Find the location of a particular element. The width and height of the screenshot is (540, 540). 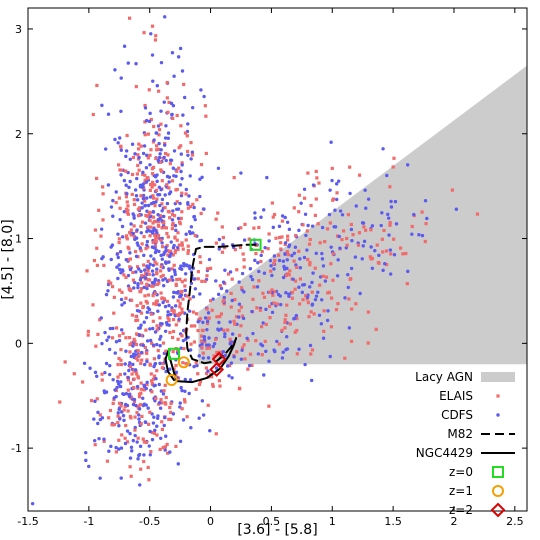

legend-z-1-swatch is located at coordinates (498, 491).